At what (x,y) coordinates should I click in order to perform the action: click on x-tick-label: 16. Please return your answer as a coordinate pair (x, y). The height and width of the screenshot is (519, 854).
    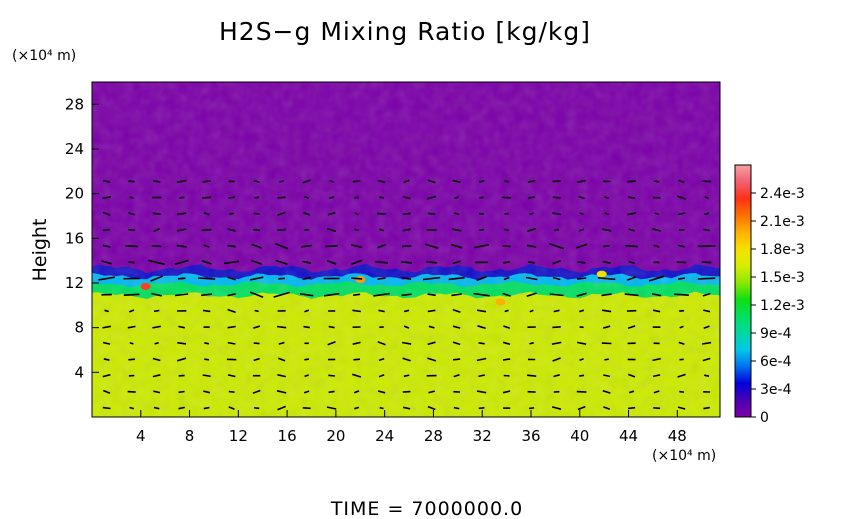
    Looking at the image, I should click on (287, 436).